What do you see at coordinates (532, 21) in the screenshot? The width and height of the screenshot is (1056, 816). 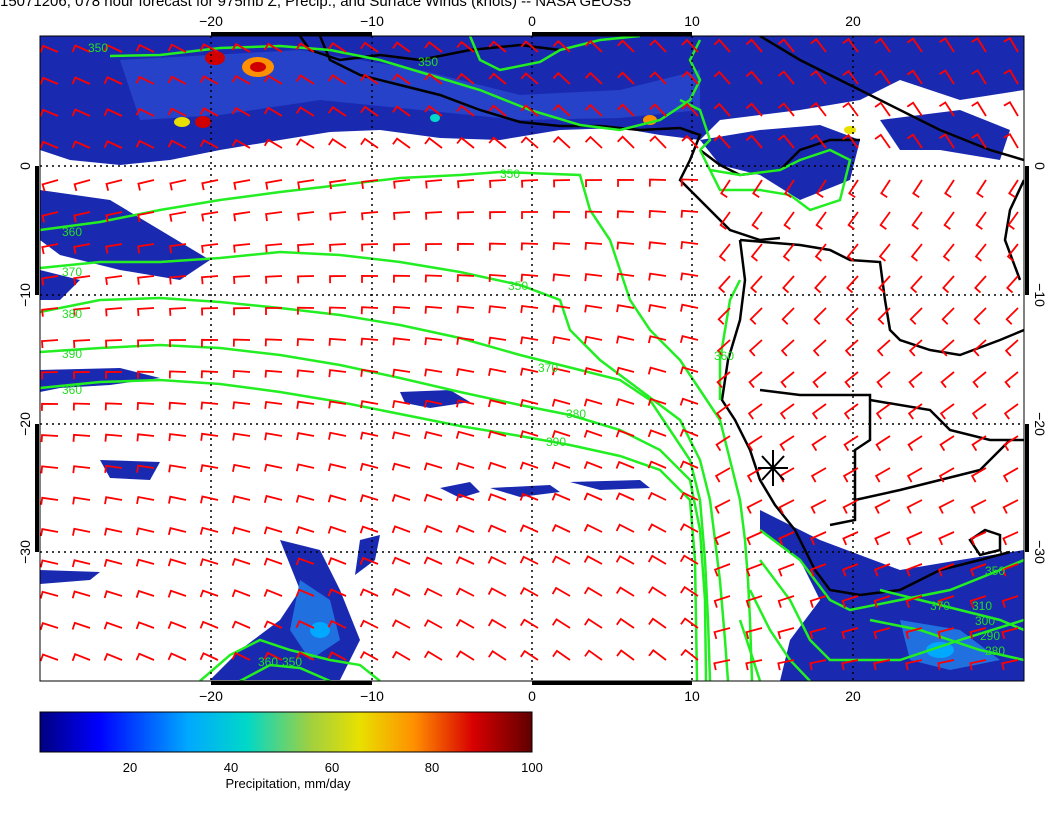 I see `lon-tick-label: 0` at bounding box center [532, 21].